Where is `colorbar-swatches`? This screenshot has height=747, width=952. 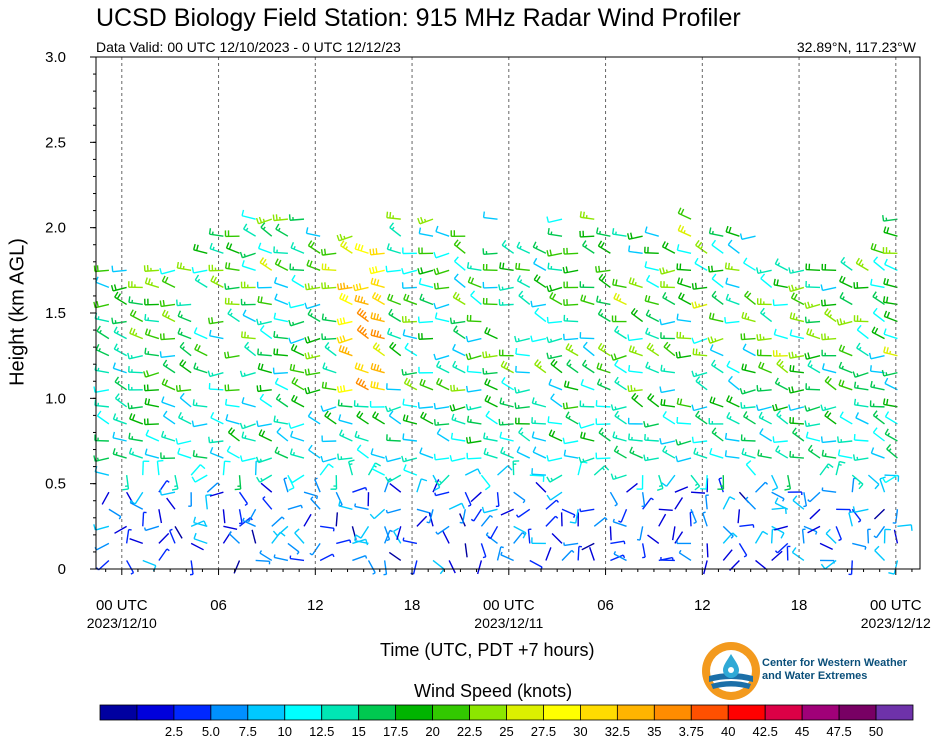 colorbar-swatches is located at coordinates (506, 712).